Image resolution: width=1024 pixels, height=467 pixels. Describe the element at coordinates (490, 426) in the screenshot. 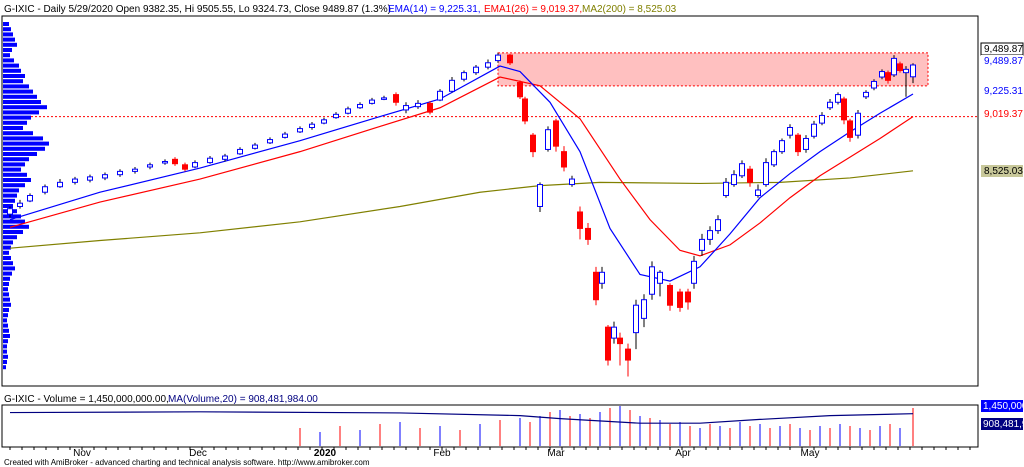

I see `volume-pane-frame` at that location.